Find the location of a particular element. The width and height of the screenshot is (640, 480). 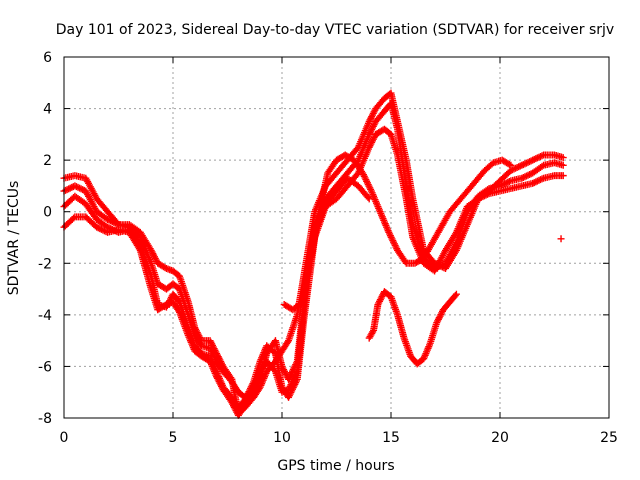

y-tick-label: -8 is located at coordinates (45, 419).